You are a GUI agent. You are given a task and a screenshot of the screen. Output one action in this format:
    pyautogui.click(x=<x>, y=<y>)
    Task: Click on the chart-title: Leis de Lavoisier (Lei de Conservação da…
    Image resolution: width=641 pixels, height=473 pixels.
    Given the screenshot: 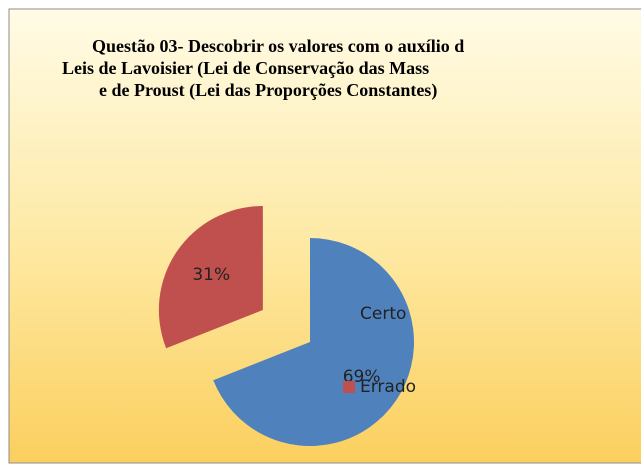 What is the action you would take?
    pyautogui.click(x=245, y=68)
    